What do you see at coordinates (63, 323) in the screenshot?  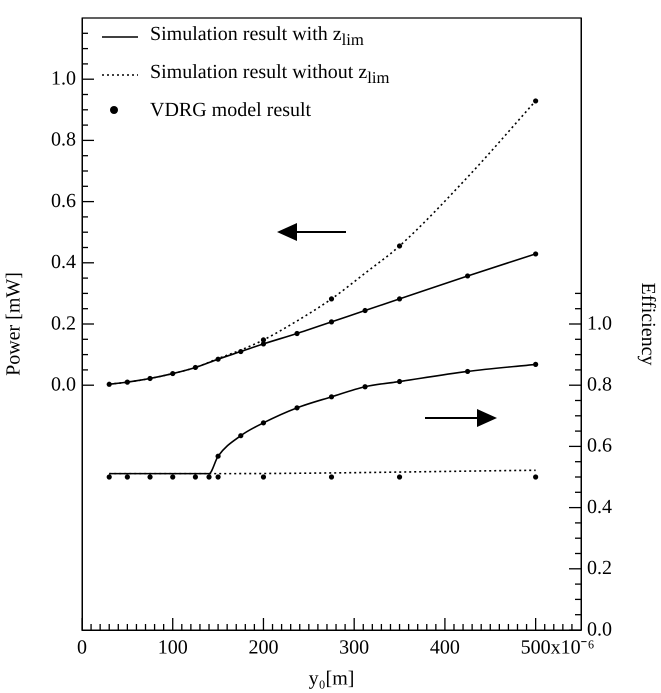 I see `y-tick-label: 0.2` at bounding box center [63, 323].